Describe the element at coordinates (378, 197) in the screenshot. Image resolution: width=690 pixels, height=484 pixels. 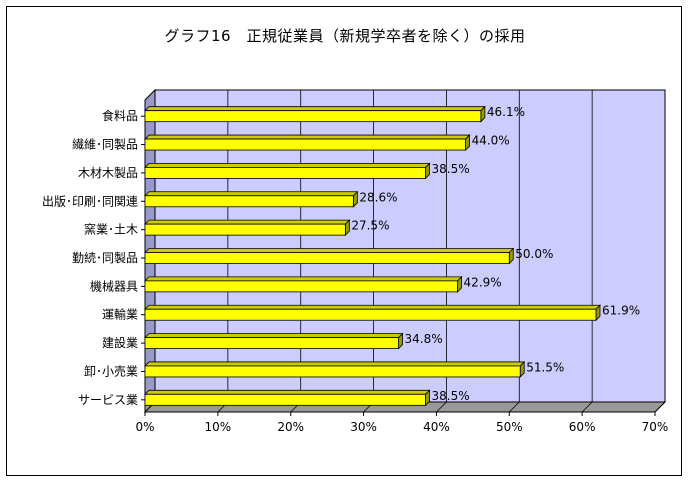
I see `data-label: 28.6%` at that location.